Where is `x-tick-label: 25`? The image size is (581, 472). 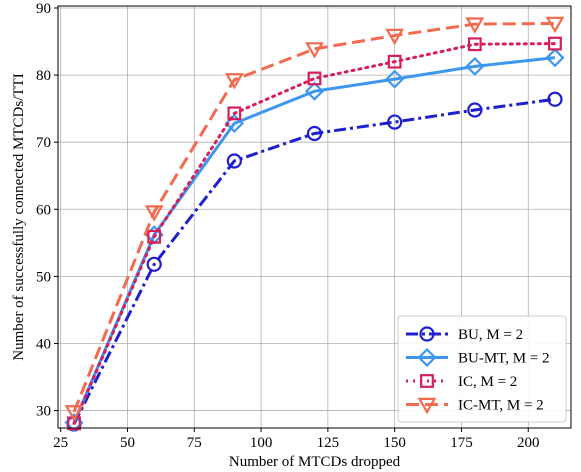
x-tick-label: 25 is located at coordinates (60, 443).